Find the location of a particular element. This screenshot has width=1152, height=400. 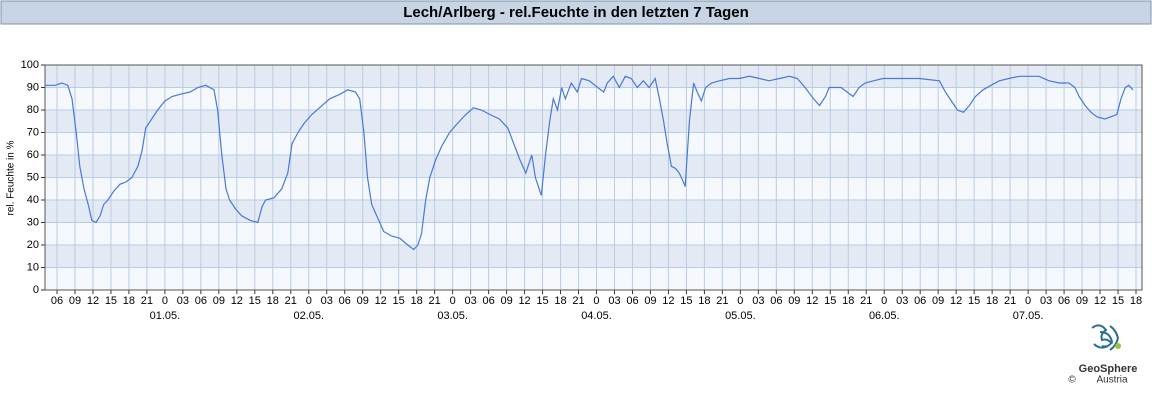

logo-sub: Austria is located at coordinates (1112, 380).